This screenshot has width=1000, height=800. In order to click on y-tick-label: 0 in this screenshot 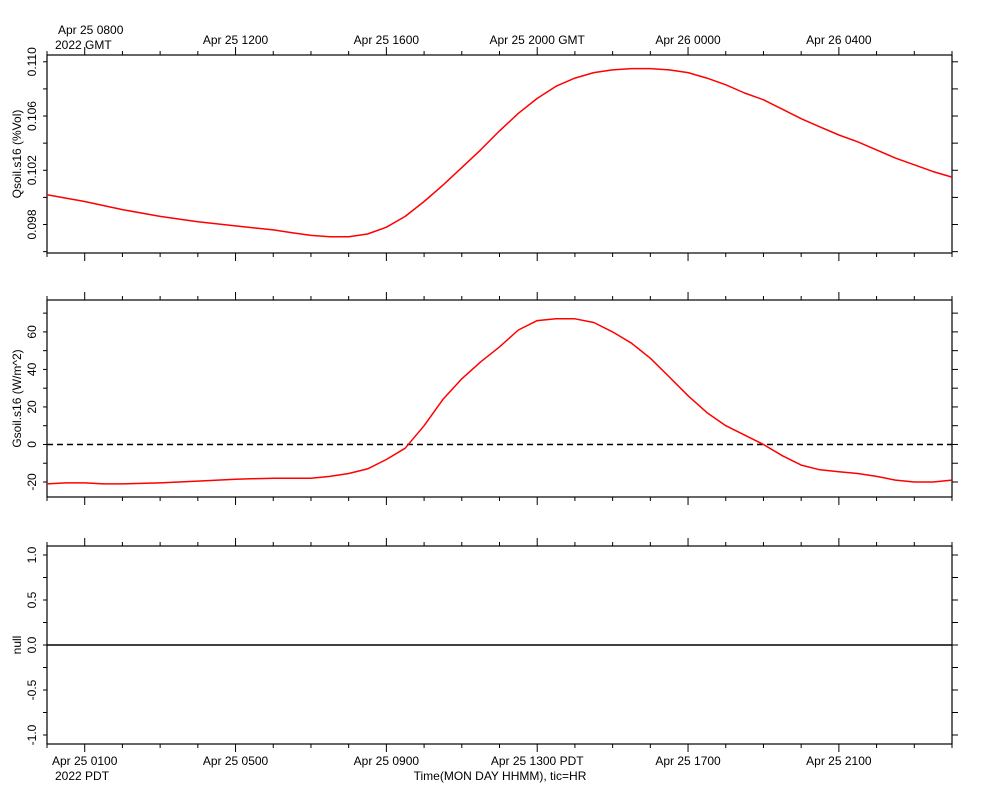, I will do `click(32, 444)`.